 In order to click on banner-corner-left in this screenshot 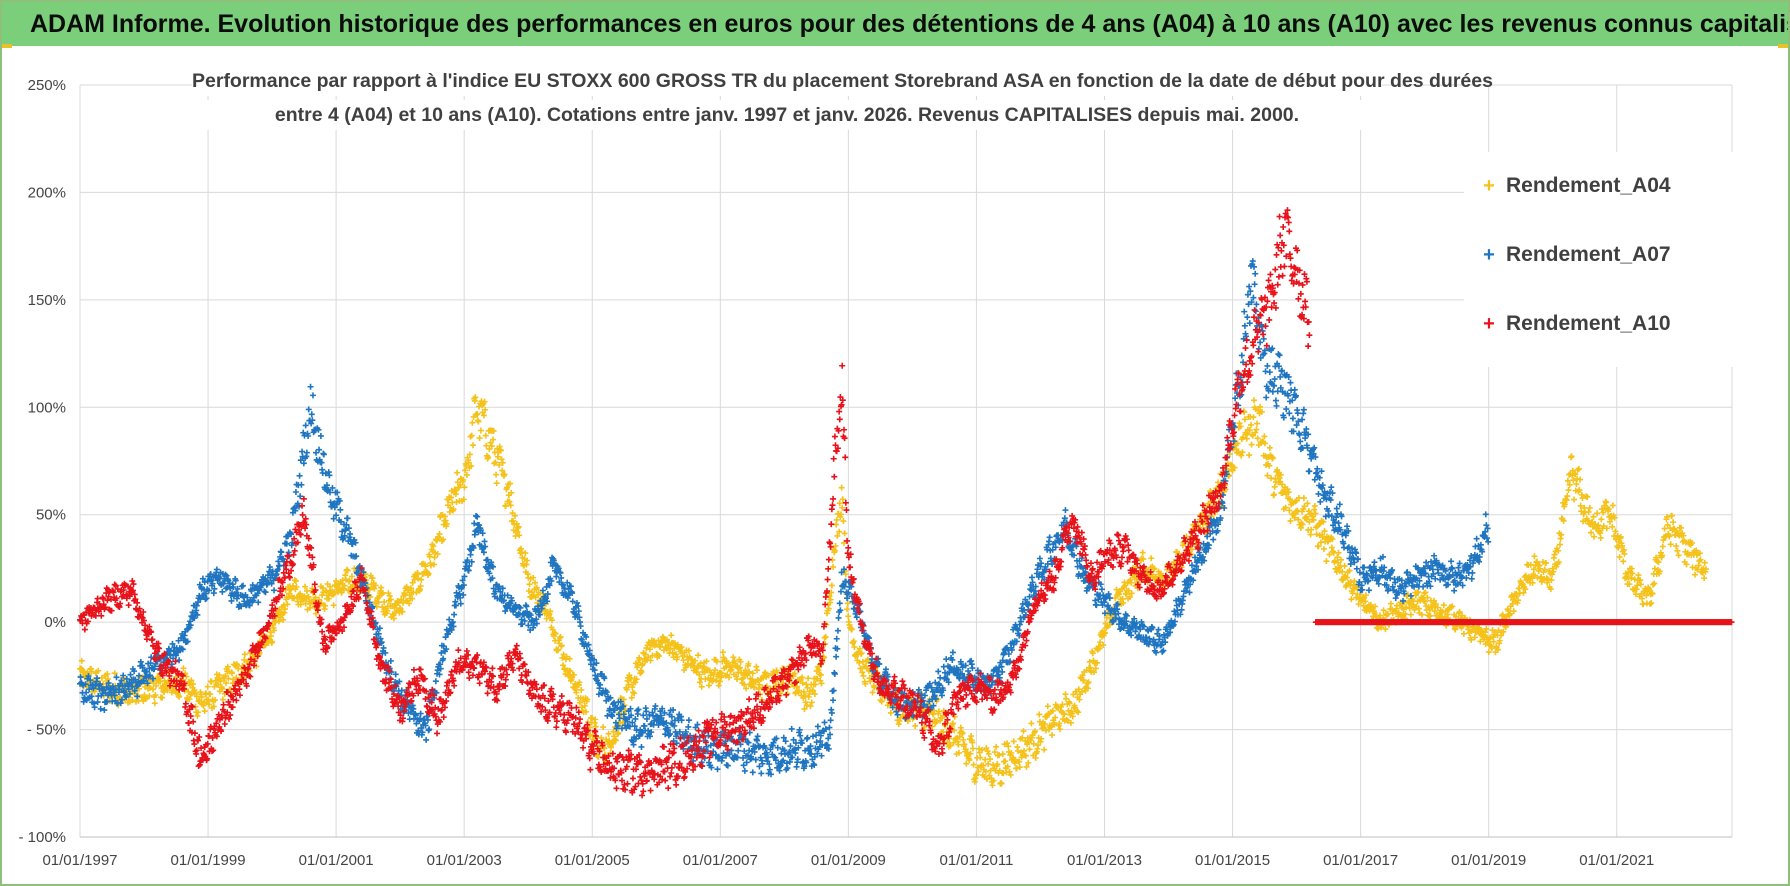, I will do `click(7, 46)`.